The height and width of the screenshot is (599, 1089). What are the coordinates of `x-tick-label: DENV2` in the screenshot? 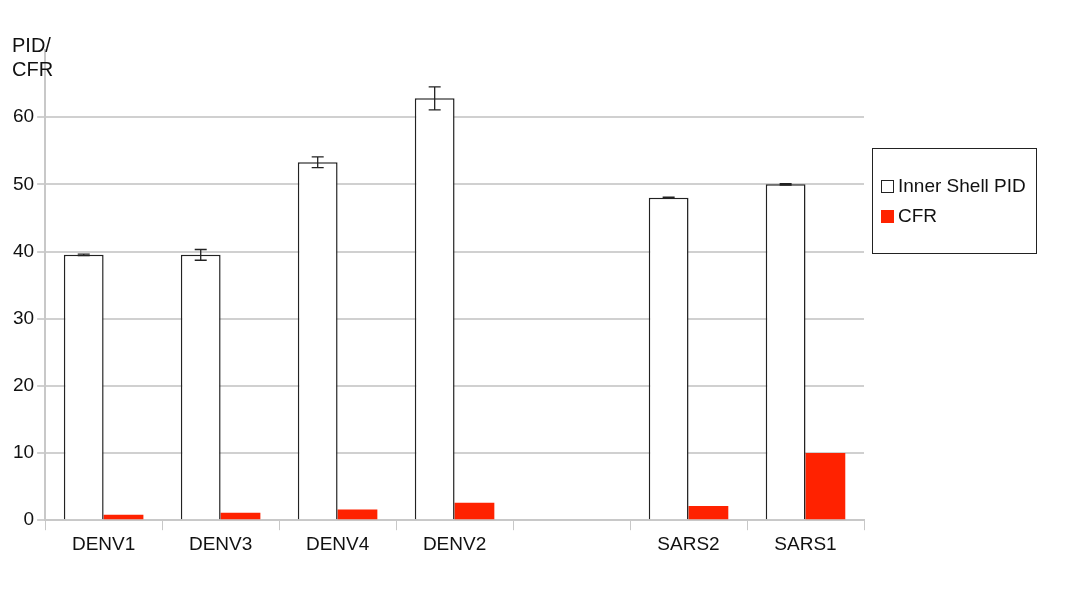 It's located at (454, 543).